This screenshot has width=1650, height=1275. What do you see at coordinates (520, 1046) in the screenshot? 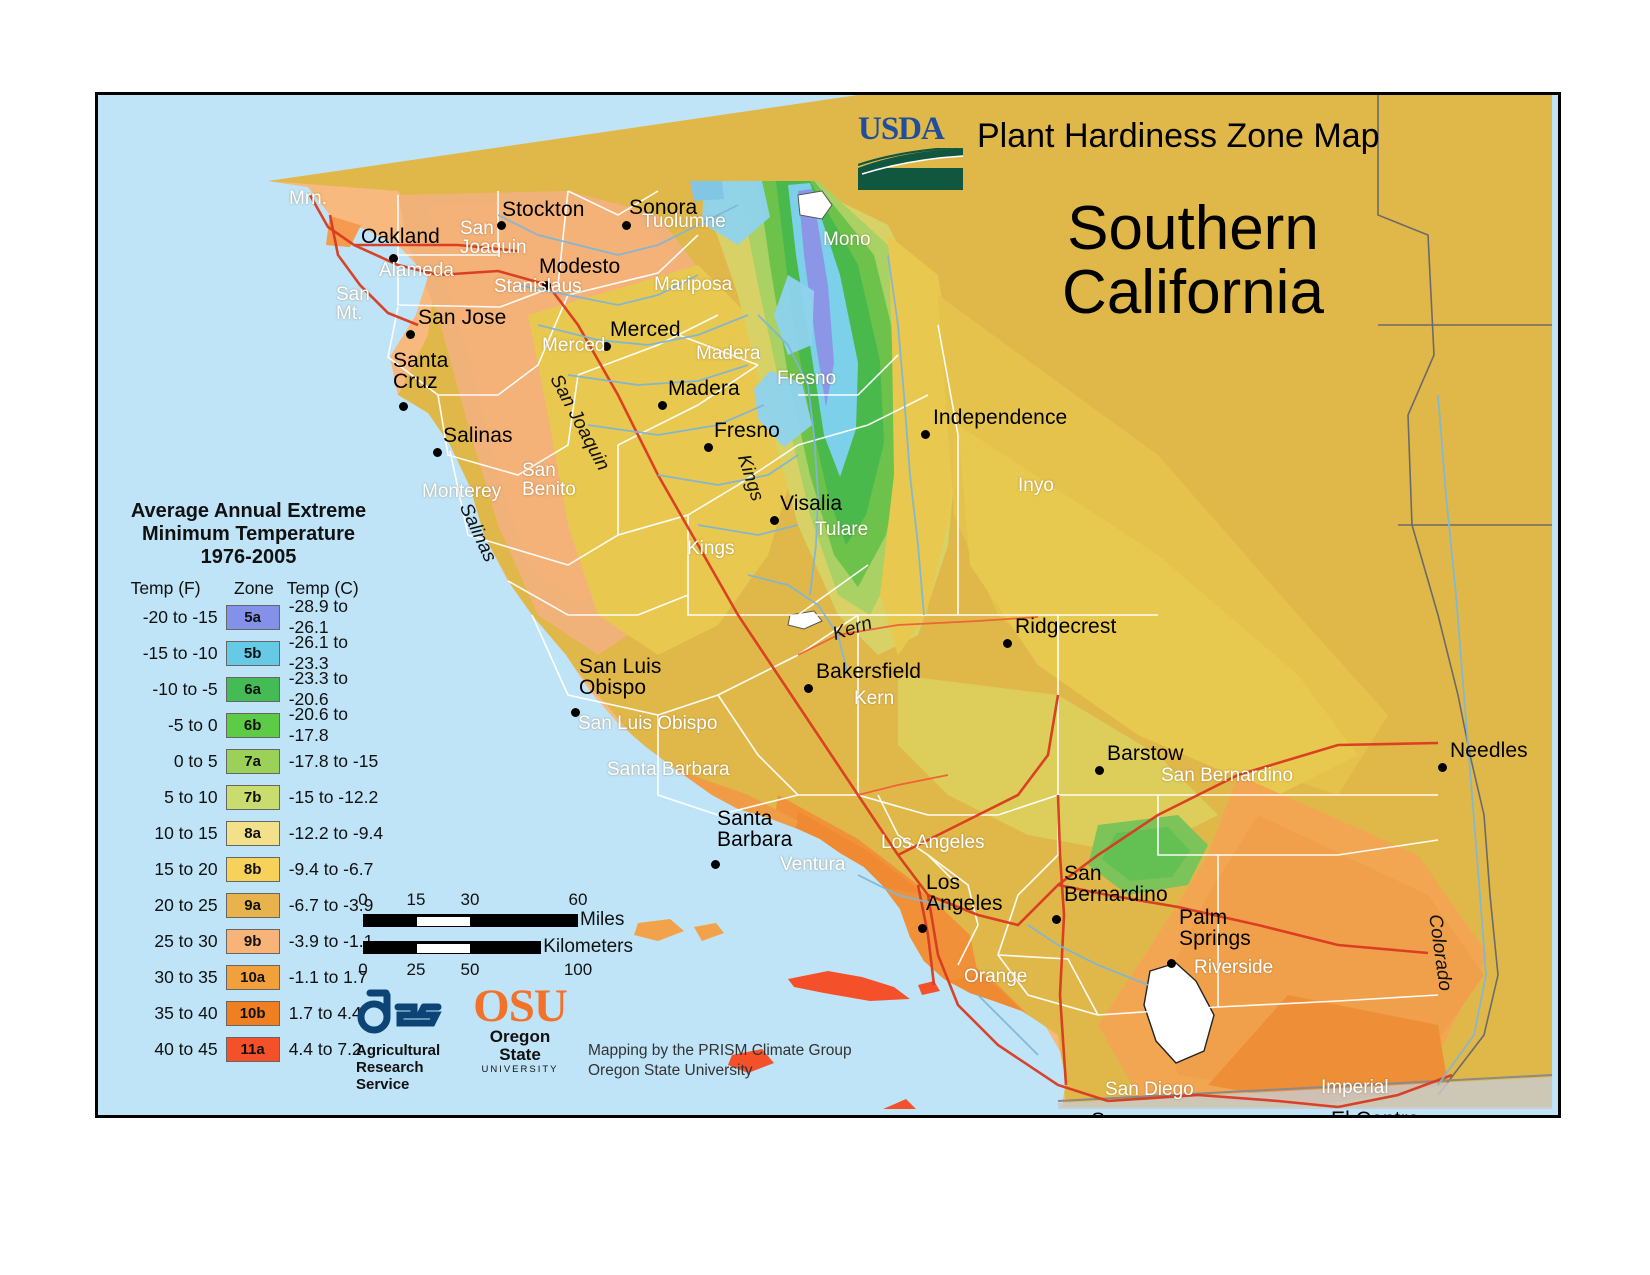
I see `osu-name: Oregon State` at bounding box center [520, 1046].